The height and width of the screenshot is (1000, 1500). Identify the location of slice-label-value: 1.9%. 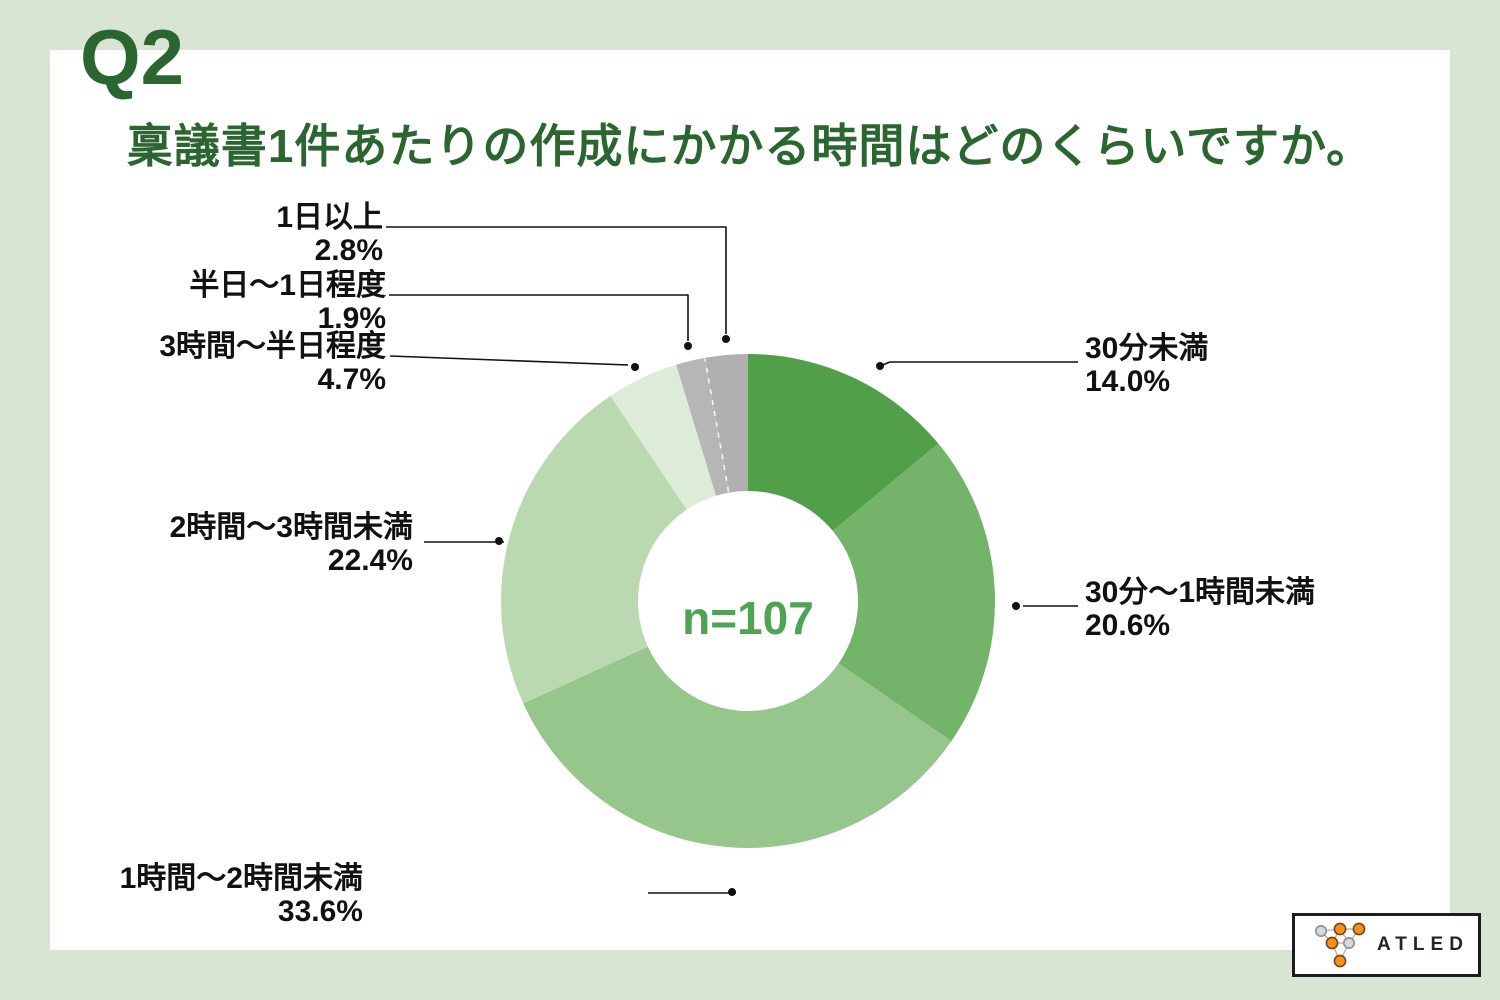
(351, 318).